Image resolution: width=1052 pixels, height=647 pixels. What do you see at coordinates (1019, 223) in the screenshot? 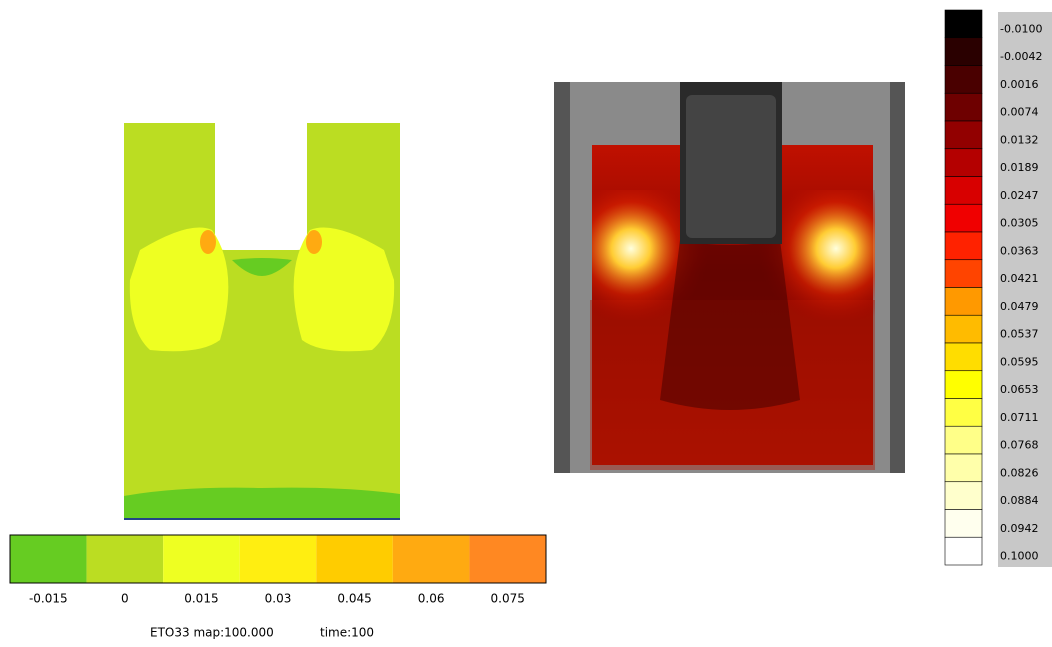
I see `colorbar-label: 0.0305` at bounding box center [1019, 223].